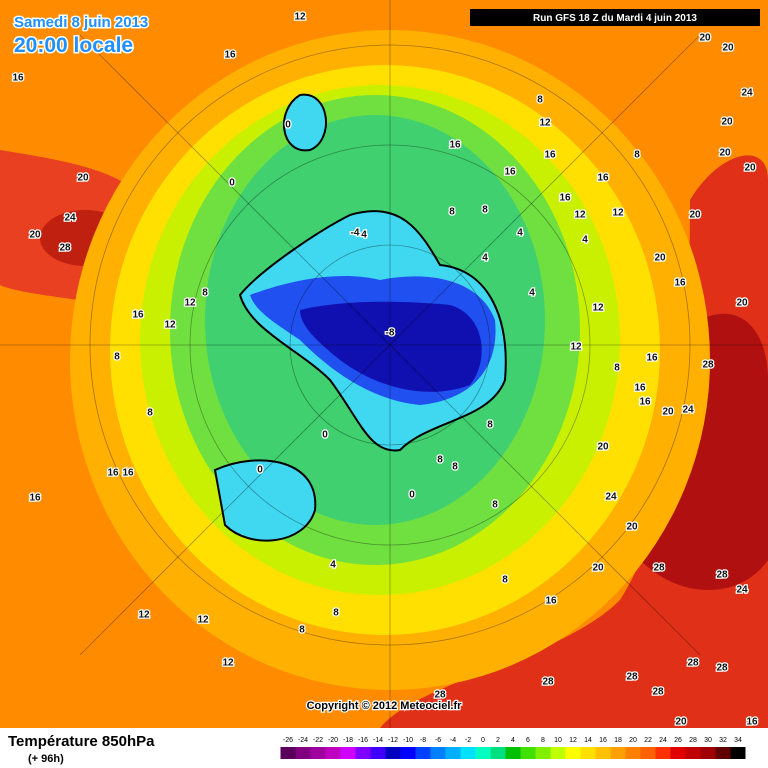 This screenshot has height=768, width=768. What do you see at coordinates (363, 740) in the screenshot?
I see `colorbar-label: -16` at bounding box center [363, 740].